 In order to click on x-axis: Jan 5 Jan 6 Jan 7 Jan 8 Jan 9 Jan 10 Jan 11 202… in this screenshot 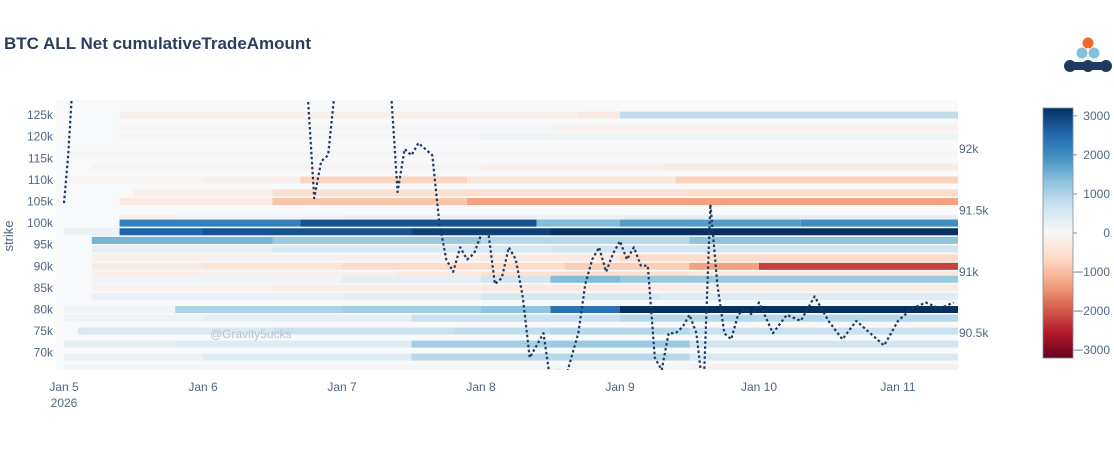, I will do `click(482, 395)`.